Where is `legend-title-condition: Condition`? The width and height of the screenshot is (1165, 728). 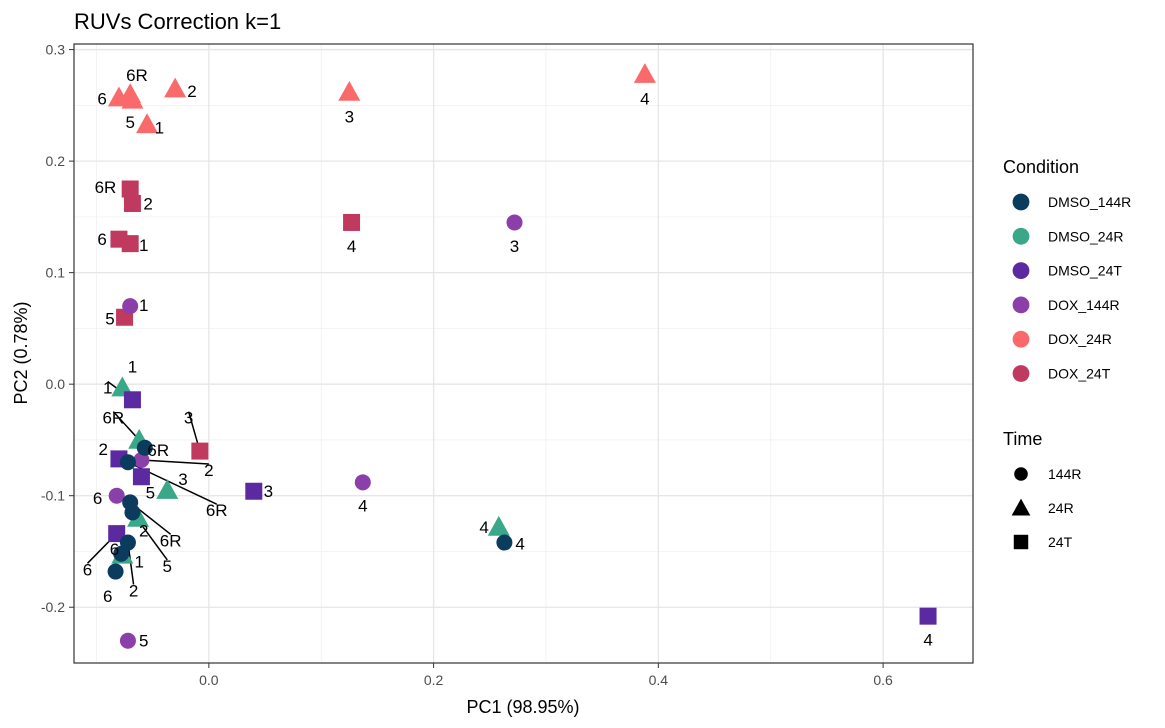
legend-title-condition: Condition is located at coordinates (1041, 167).